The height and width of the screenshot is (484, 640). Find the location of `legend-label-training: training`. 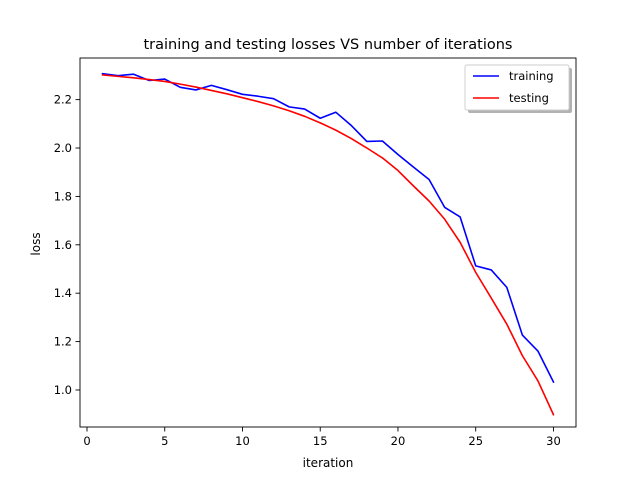

legend-label-training: training is located at coordinates (531, 76).